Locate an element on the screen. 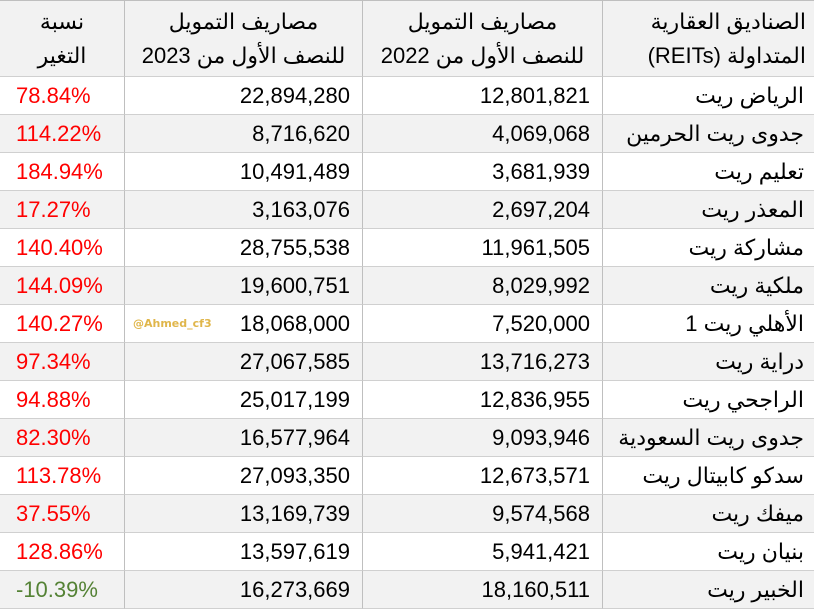 This screenshot has height=609, width=814. expense-2022-cell: 9,574,568 is located at coordinates (482, 514).